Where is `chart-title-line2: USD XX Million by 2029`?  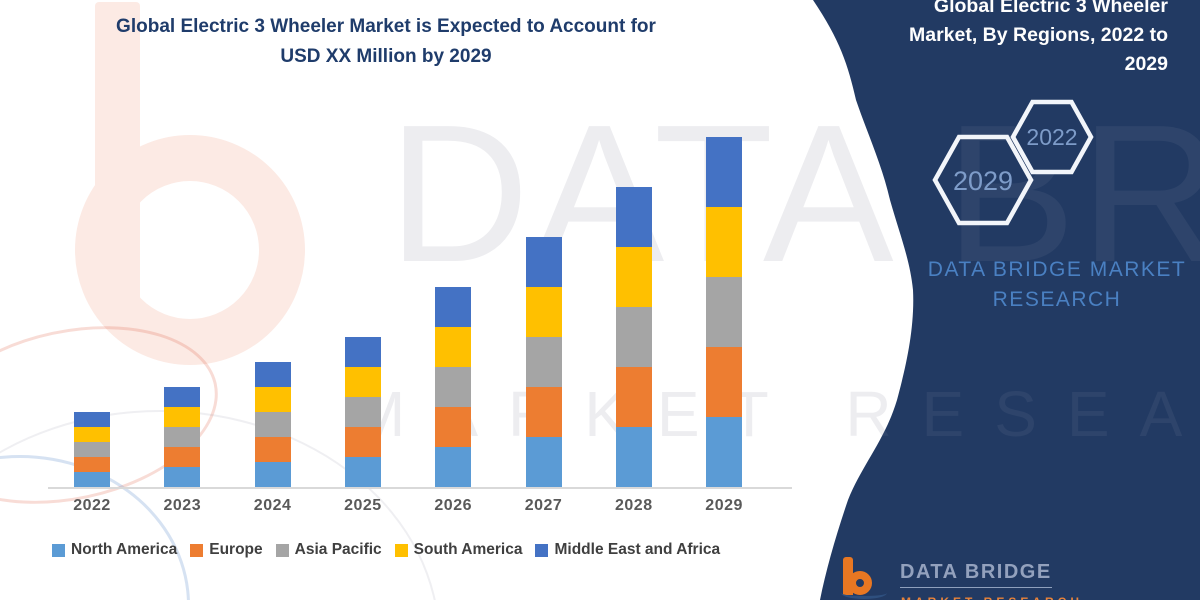
chart-title-line2: USD XX Million by 2029 is located at coordinates (386, 56).